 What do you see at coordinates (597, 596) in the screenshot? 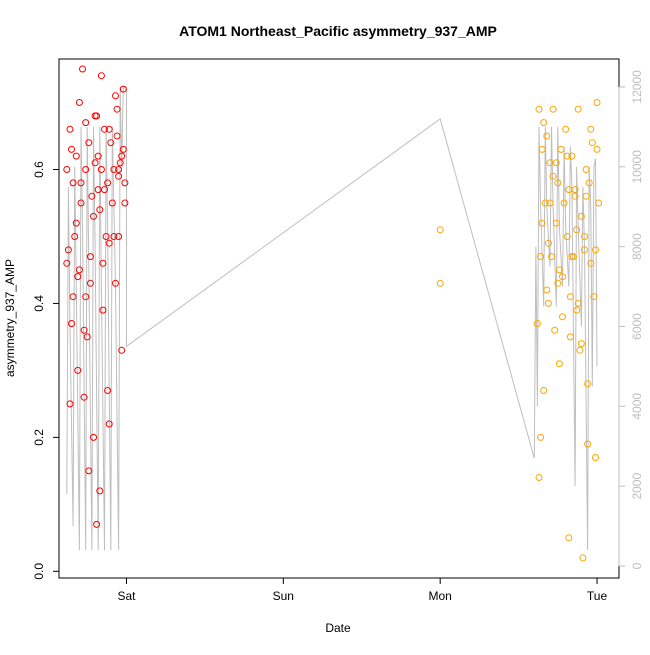
I see `x-tick-label: Tue` at bounding box center [597, 596].